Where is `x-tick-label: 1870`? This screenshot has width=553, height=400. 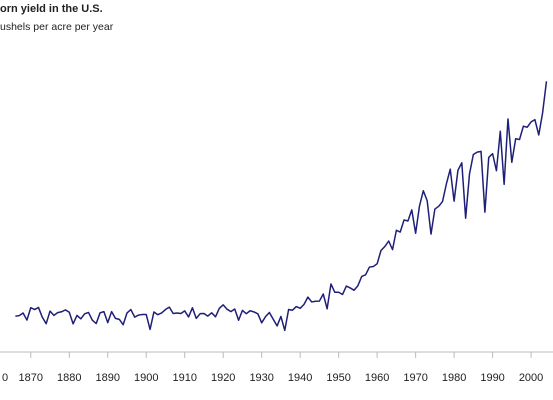 x-tick-label: 1870 is located at coordinates (31, 378).